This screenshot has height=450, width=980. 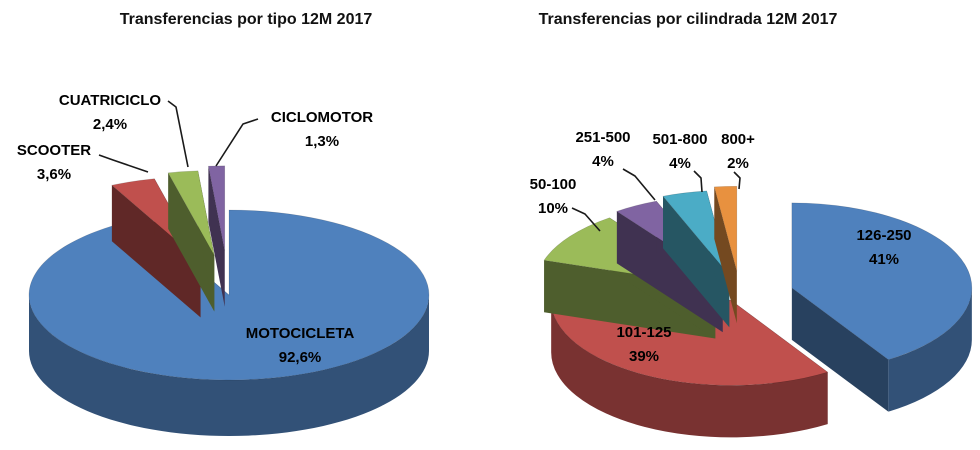 I want to click on label-800-plus: 800+ 2%, so click(x=738, y=152).